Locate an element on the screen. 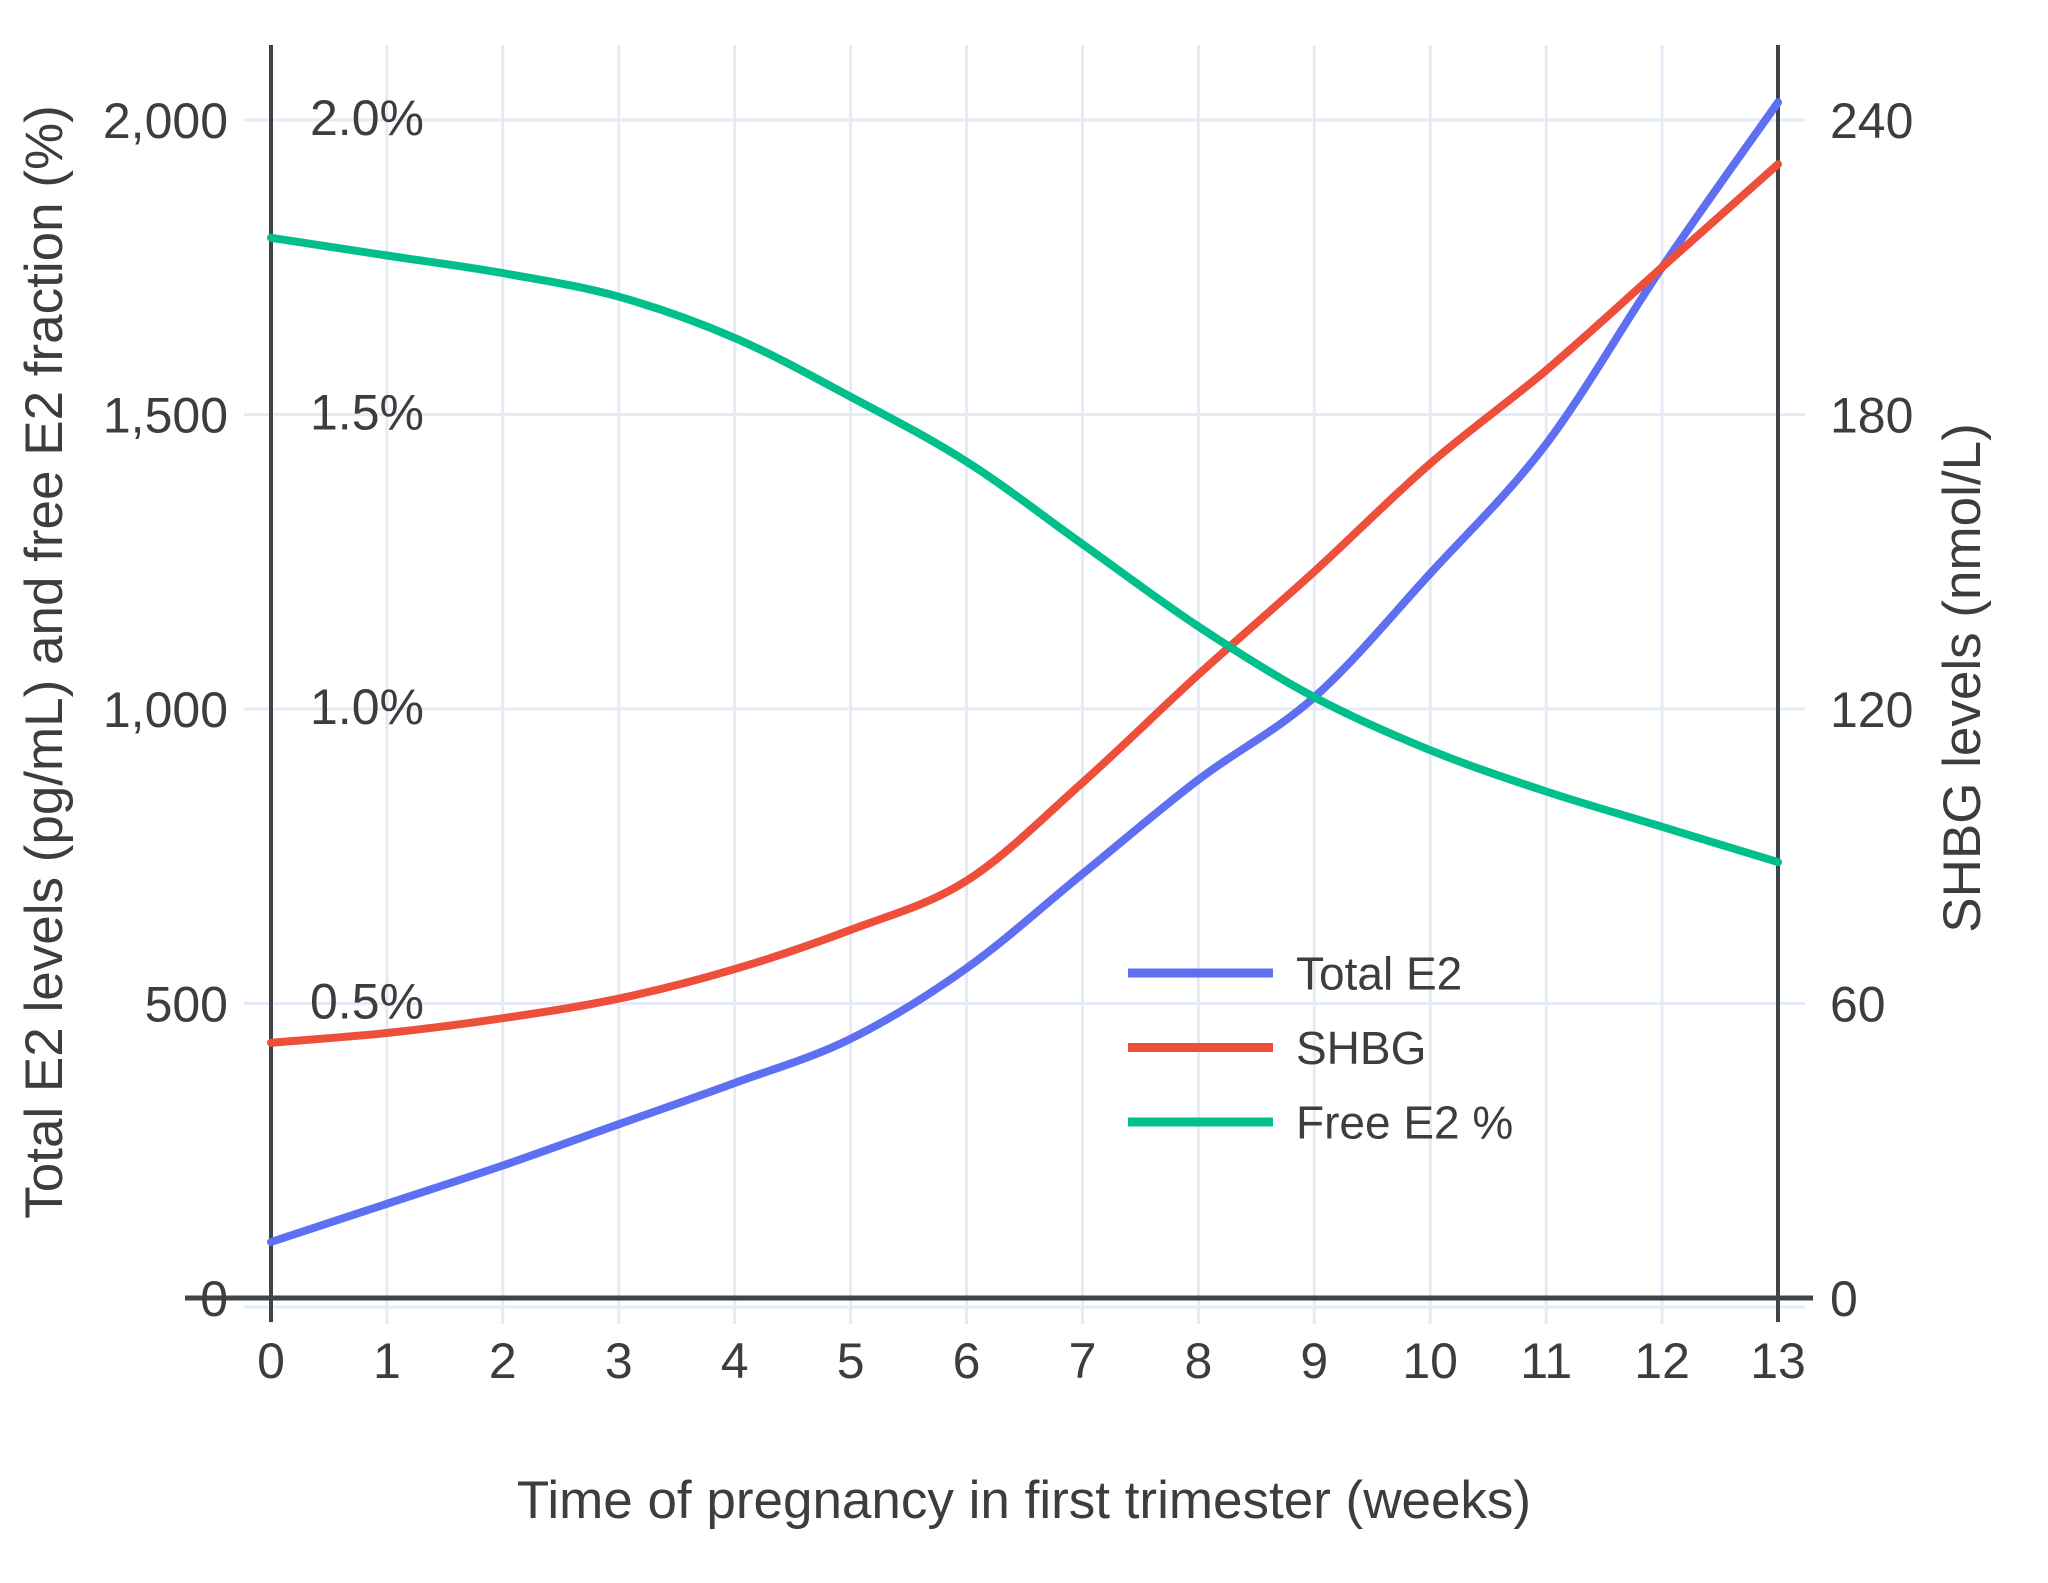  legend-item-free-e2-: Free E2 % is located at coordinates (1320, 1123).